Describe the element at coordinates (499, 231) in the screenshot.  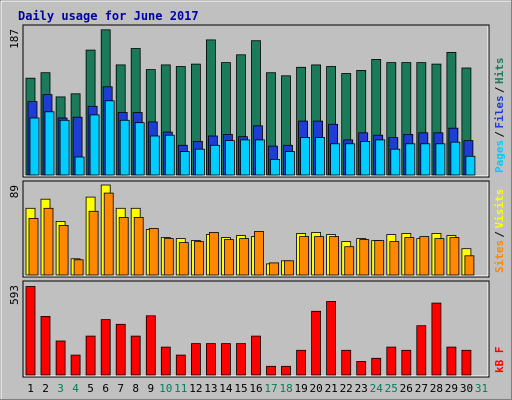
I see `legend-visits-sites: Sites / Visits` at that location.